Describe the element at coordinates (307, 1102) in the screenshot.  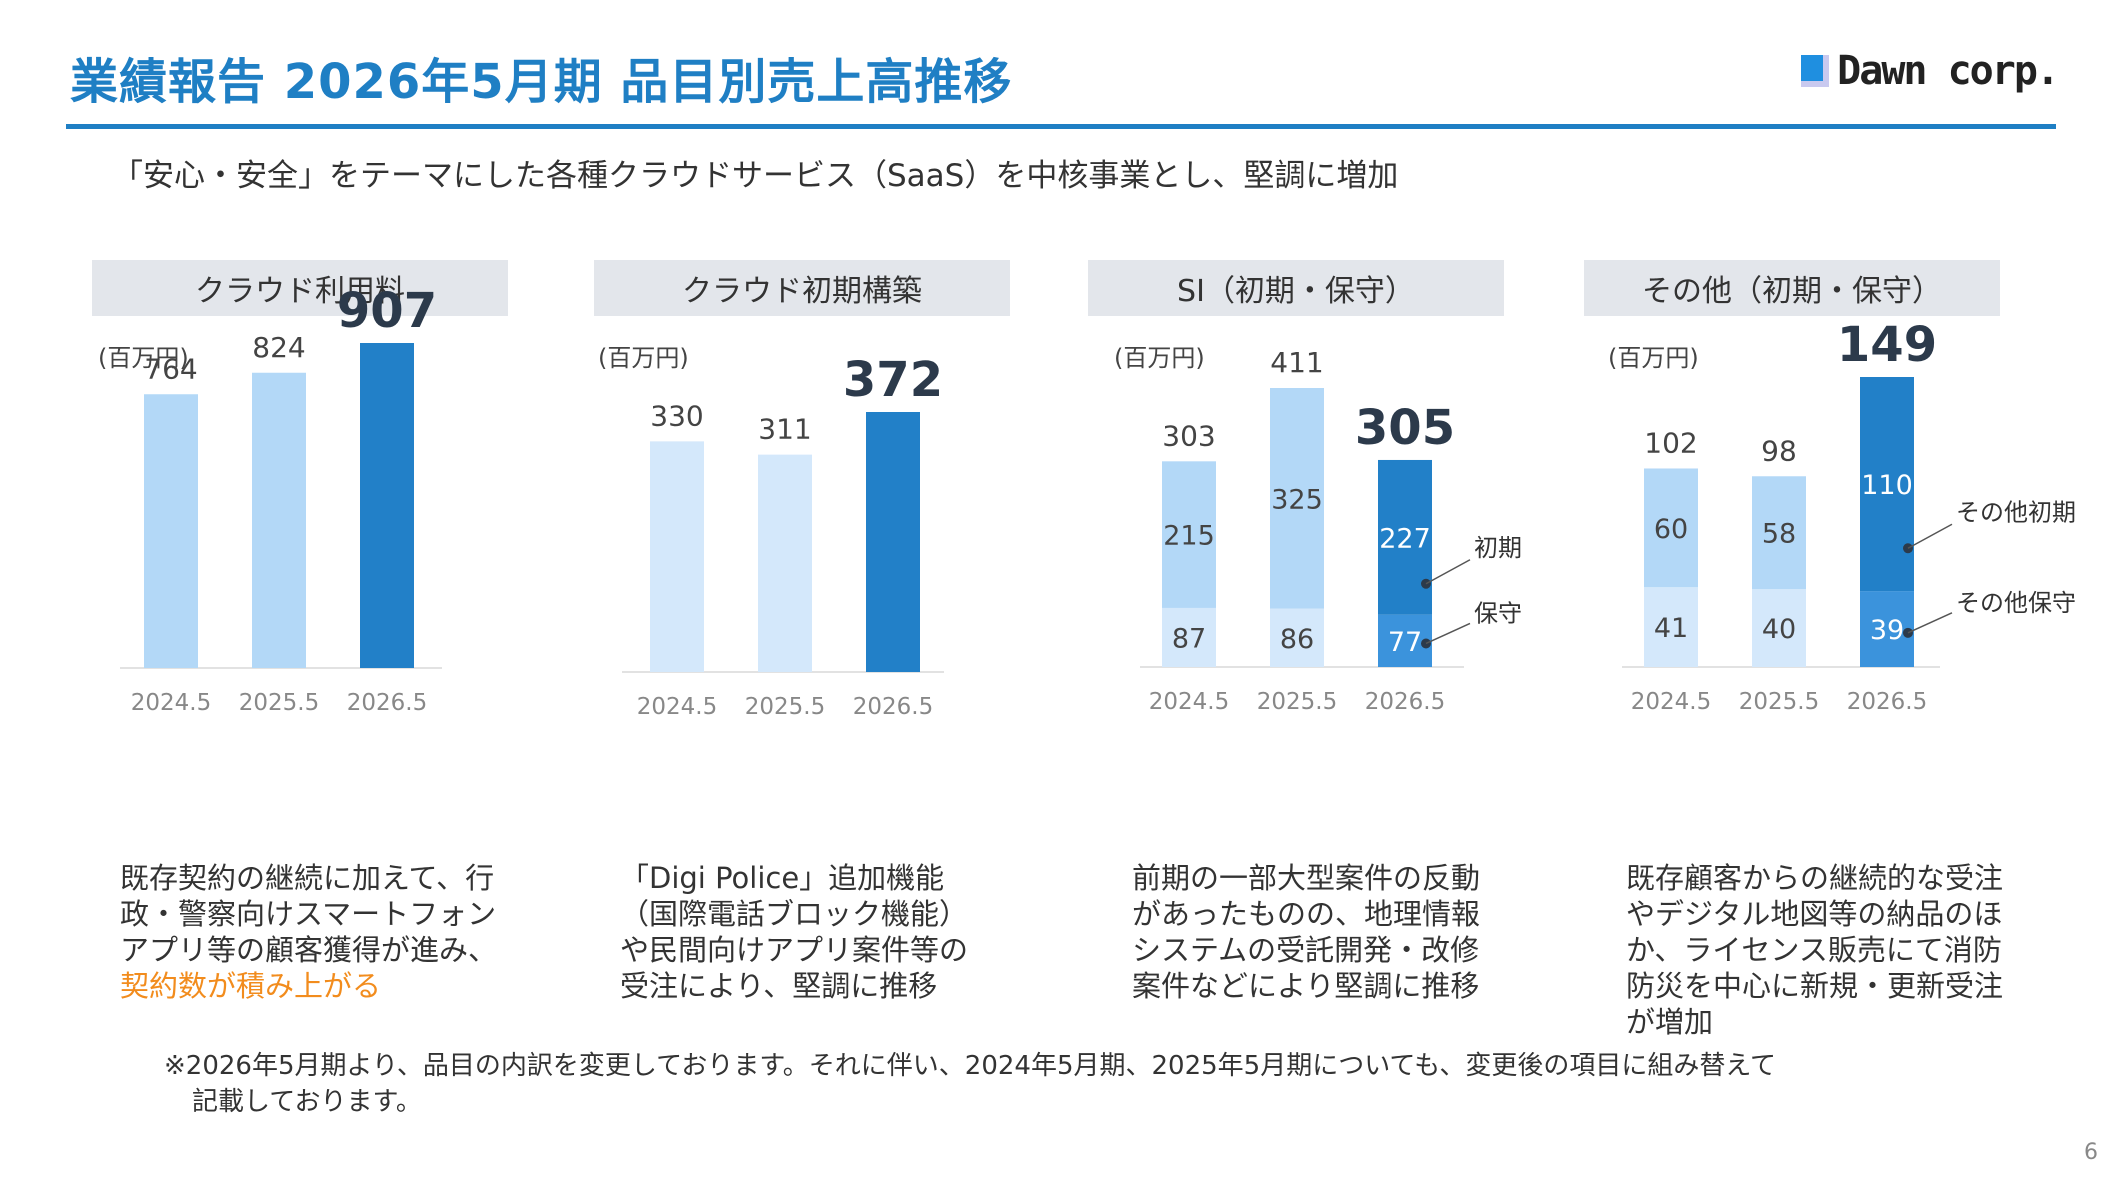
I see `footnote-line: 記載しております。` at that location.